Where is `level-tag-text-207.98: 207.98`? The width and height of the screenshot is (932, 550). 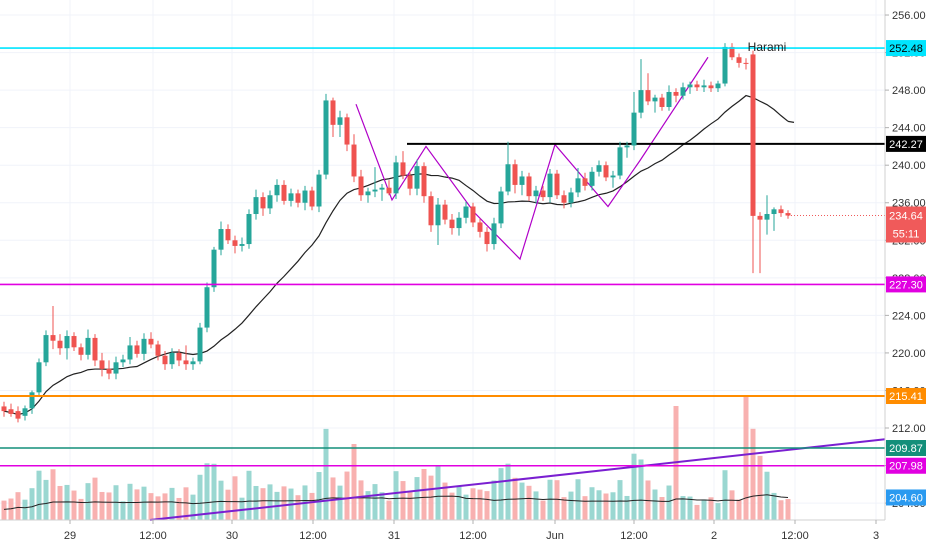
level-tag-text-207.98: 207.98 is located at coordinates (906, 467).